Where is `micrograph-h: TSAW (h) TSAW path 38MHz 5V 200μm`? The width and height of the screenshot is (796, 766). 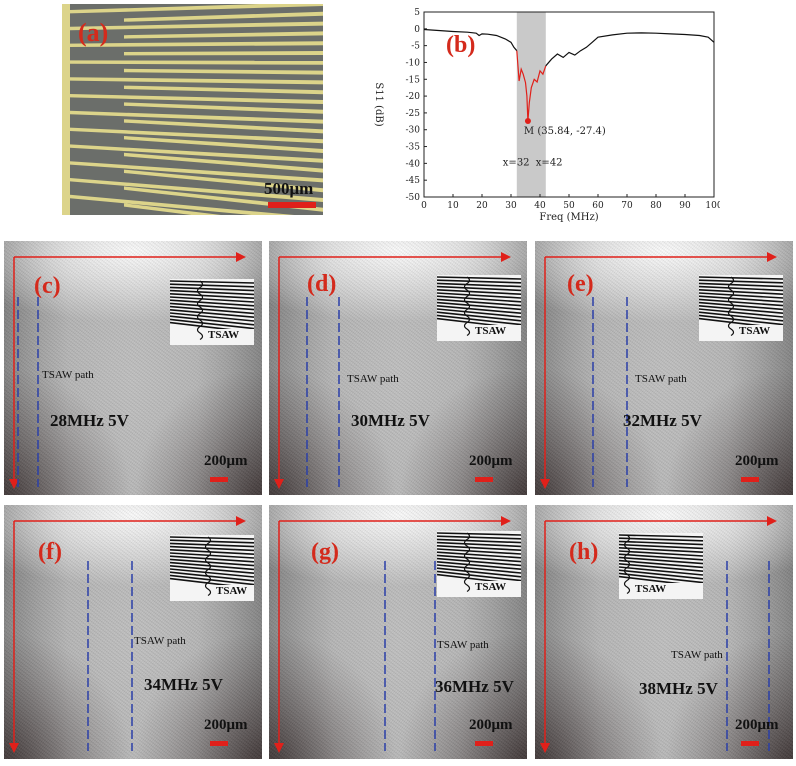 micrograph-h: TSAW (h) TSAW path 38MHz 5V 200μm is located at coordinates (664, 632).